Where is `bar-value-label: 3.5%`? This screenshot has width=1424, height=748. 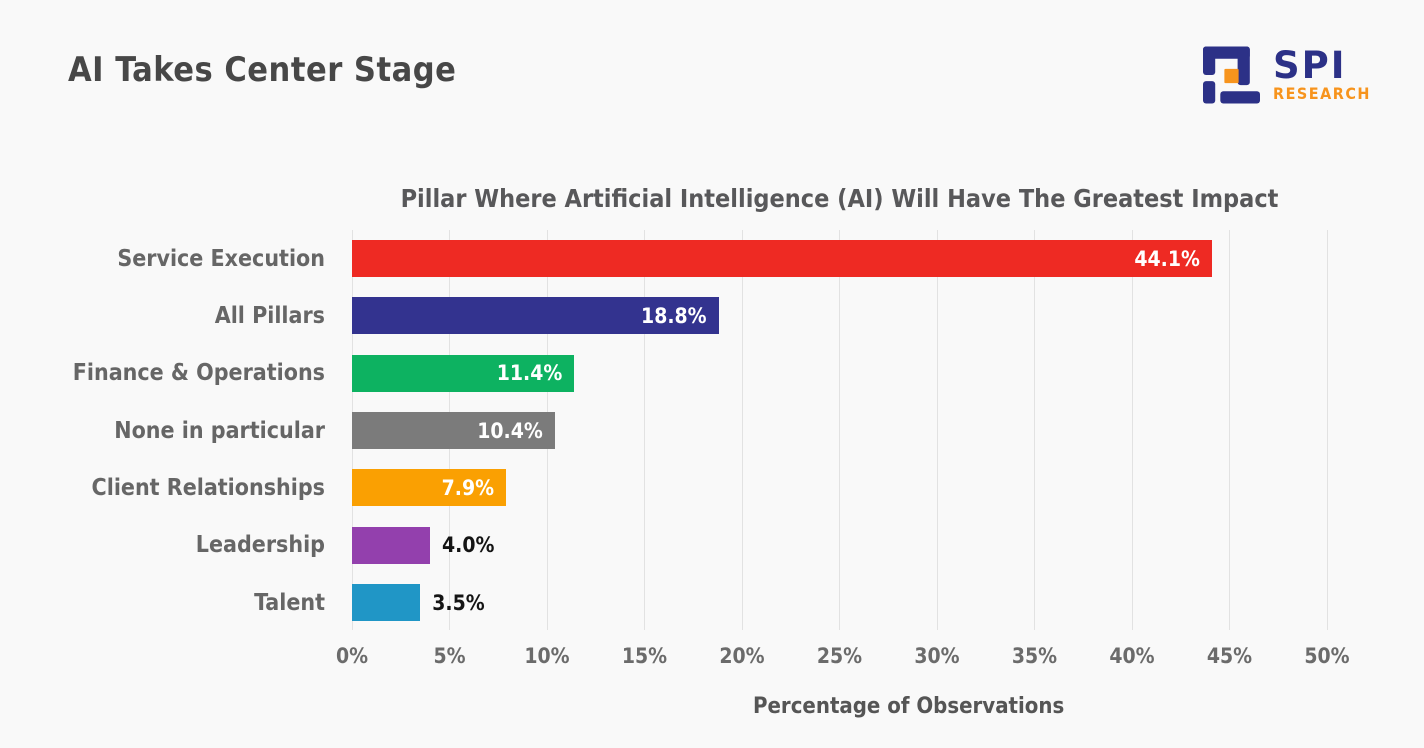 bar-value-label: 3.5% is located at coordinates (458, 602).